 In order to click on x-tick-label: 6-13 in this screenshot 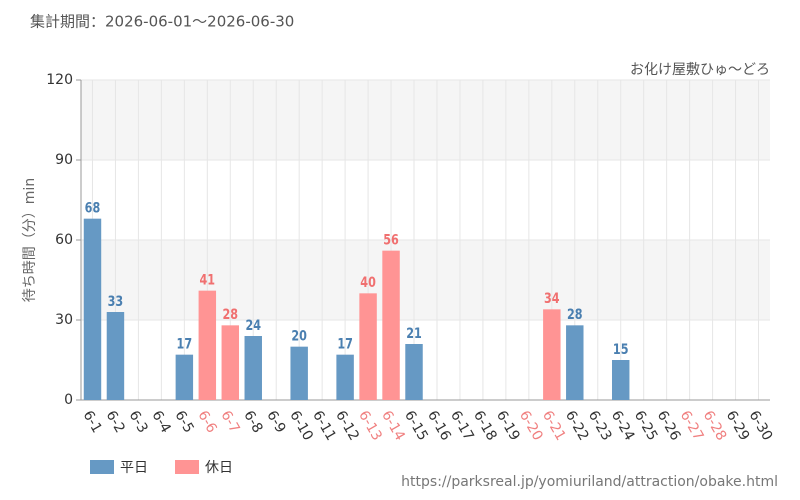, I will do `click(370, 426)`.